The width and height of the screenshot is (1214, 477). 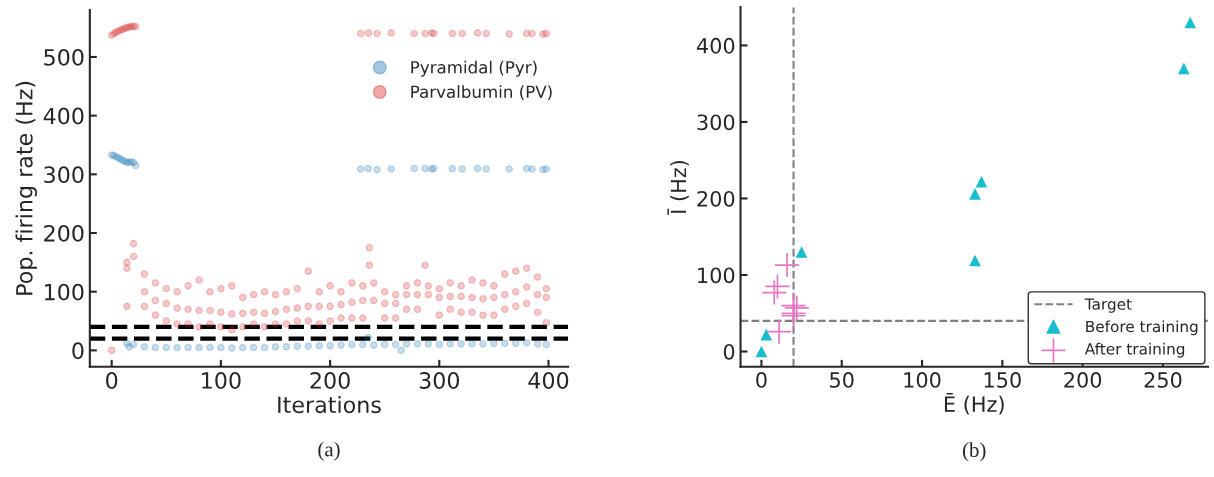 What do you see at coordinates (974, 452) in the screenshot?
I see `text: (b)` at bounding box center [974, 452].